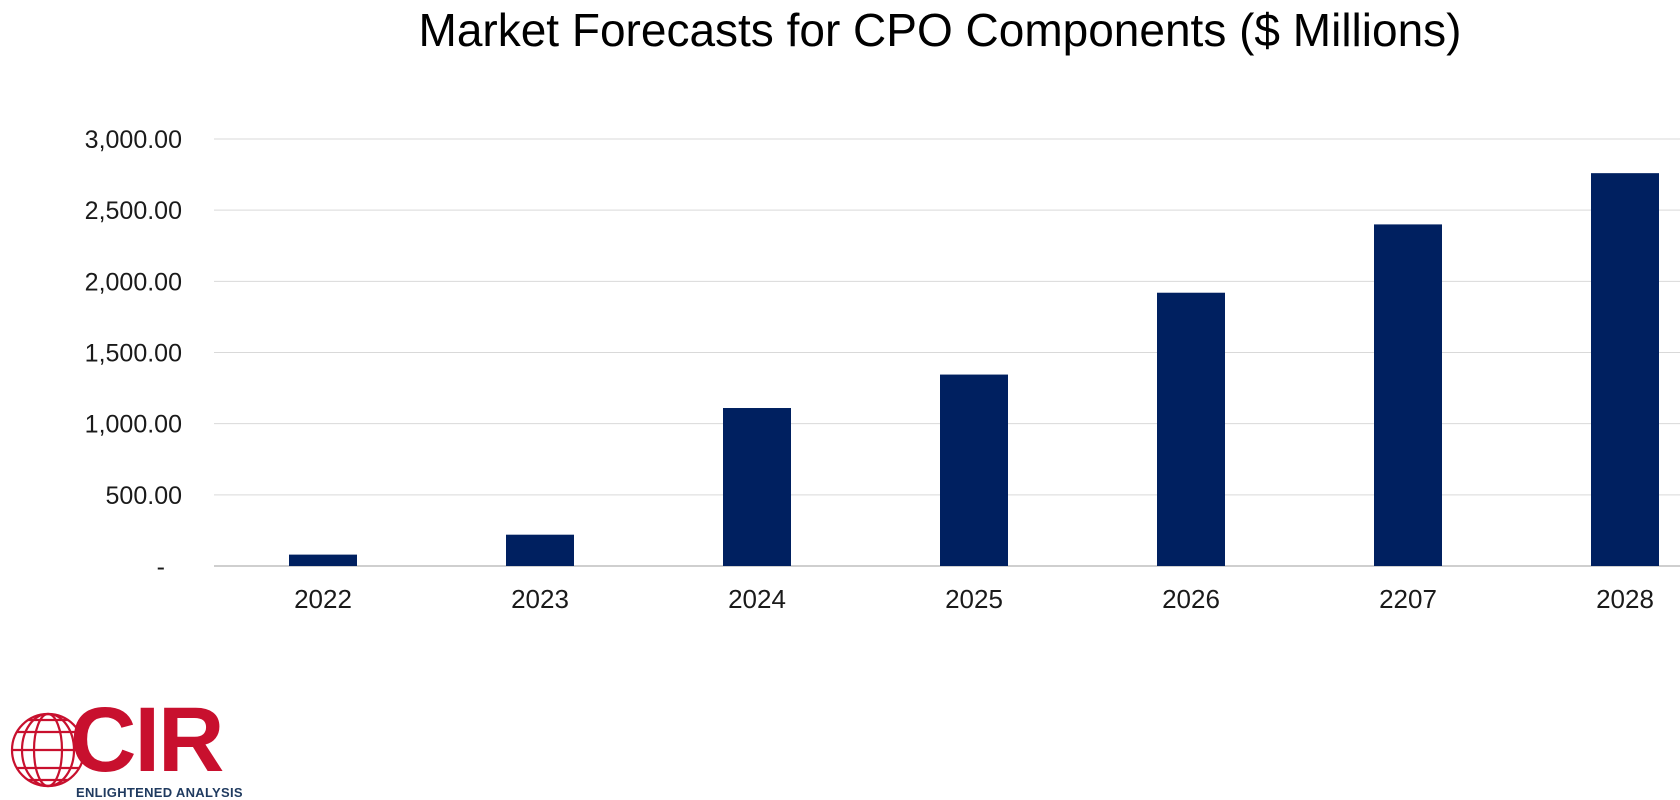 The height and width of the screenshot is (800, 1680). Describe the element at coordinates (1625, 599) in the screenshot. I see `x-tick-label: 2028` at that location.